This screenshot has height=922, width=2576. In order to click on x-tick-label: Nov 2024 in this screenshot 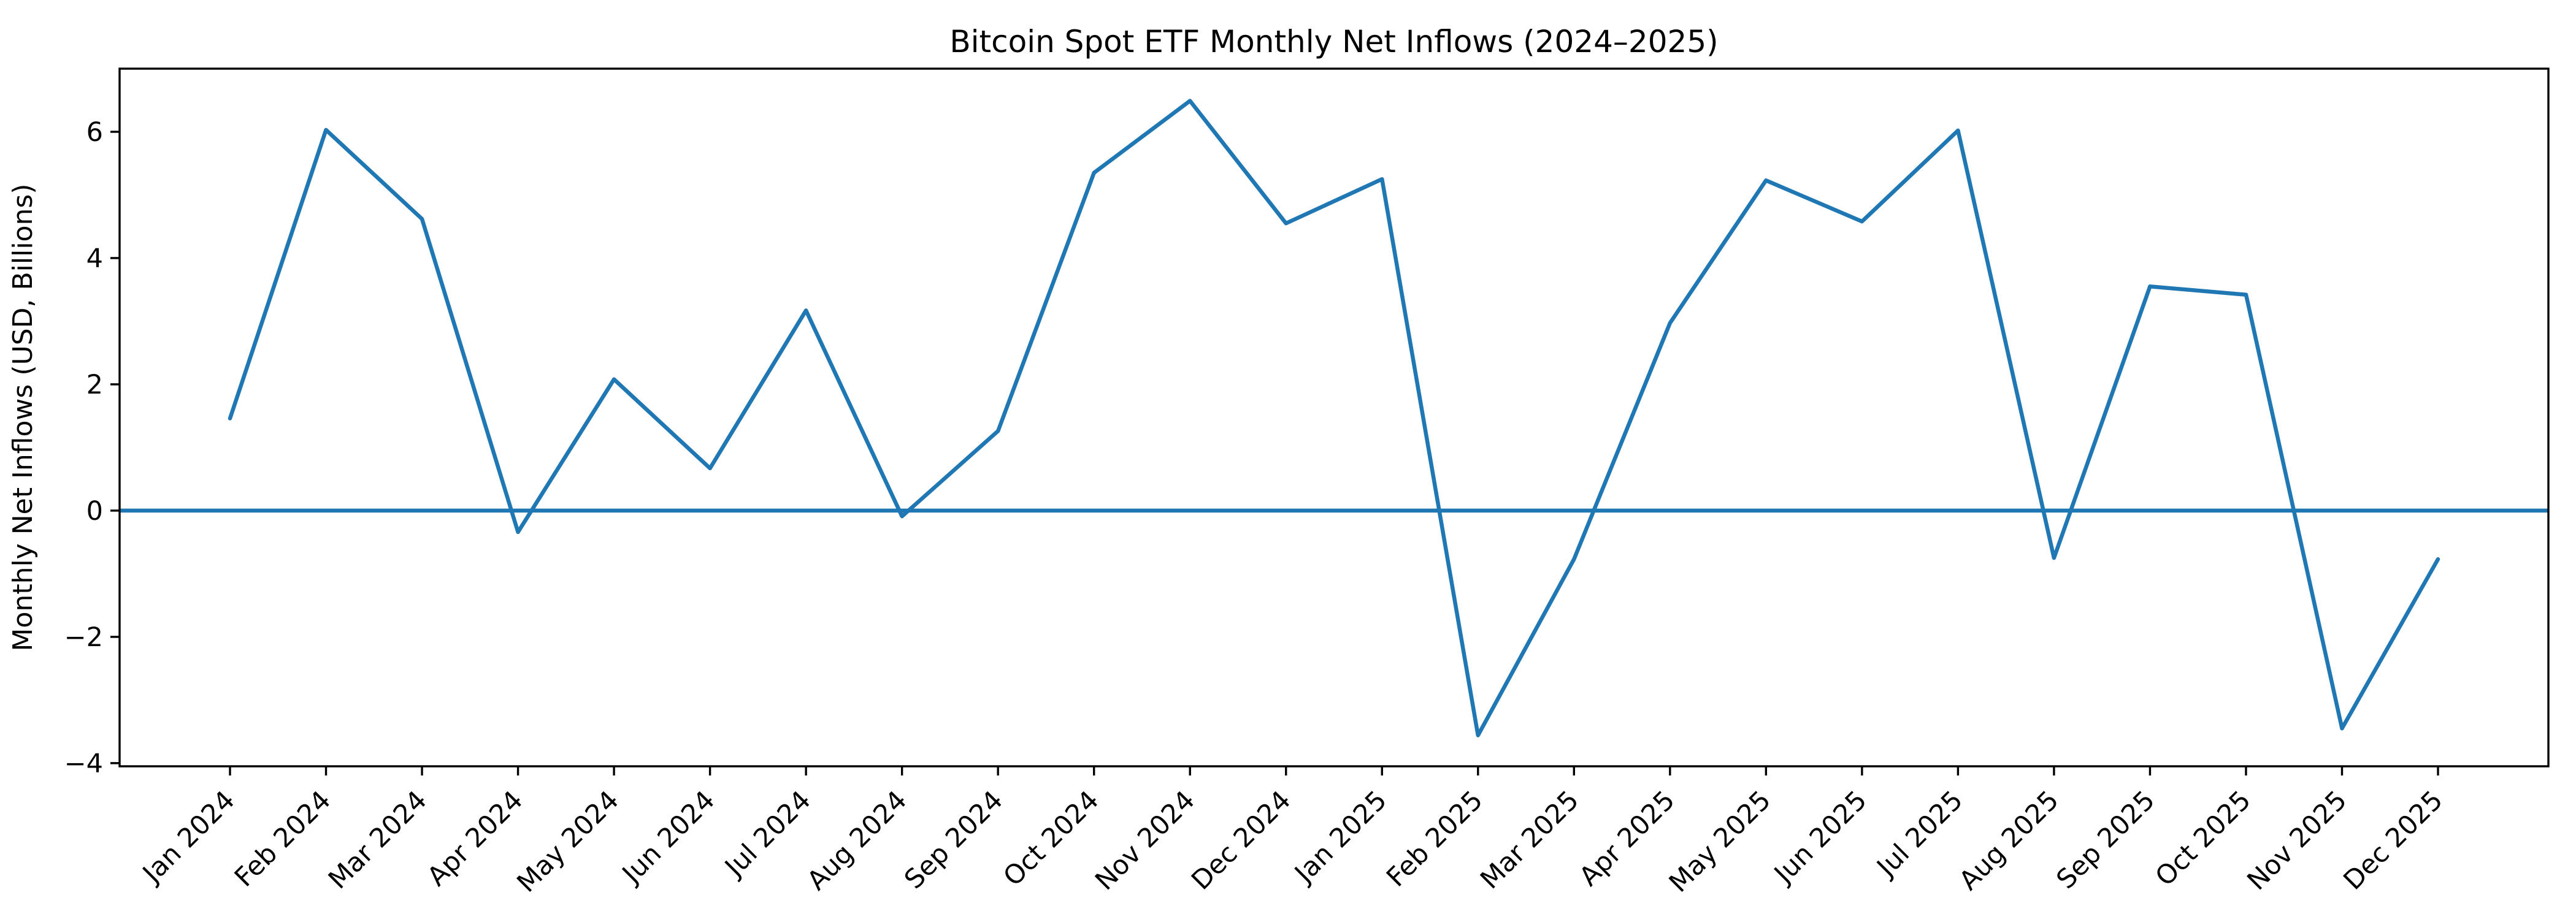, I will do `click(1145, 840)`.